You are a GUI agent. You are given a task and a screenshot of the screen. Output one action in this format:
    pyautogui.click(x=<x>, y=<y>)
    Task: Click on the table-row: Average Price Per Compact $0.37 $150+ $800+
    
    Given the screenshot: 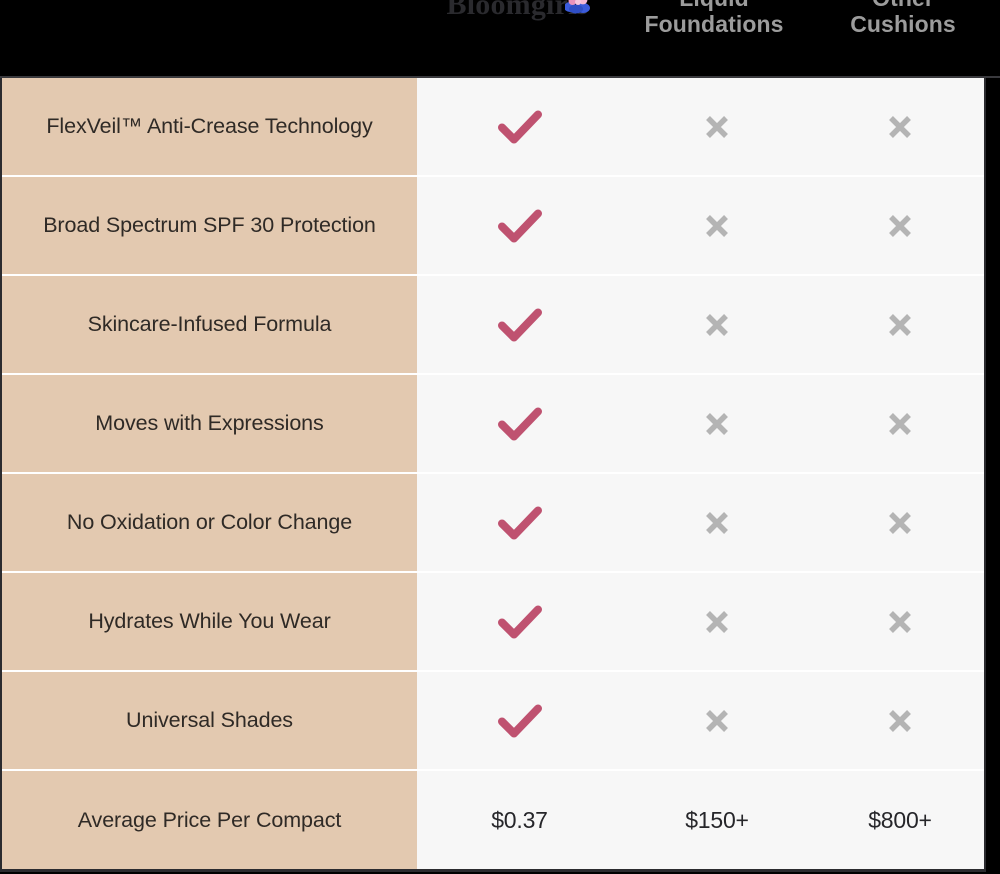 What is the action you would take?
    pyautogui.click(x=493, y=820)
    